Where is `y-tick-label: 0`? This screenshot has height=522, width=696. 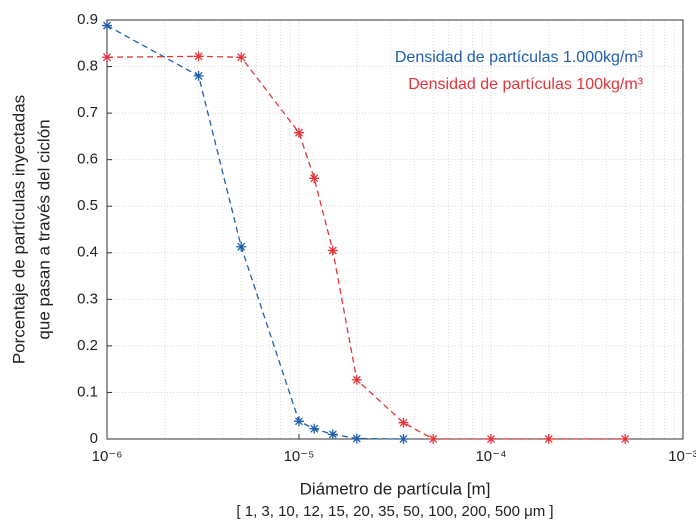
y-tick-label: 0 is located at coordinates (94, 438).